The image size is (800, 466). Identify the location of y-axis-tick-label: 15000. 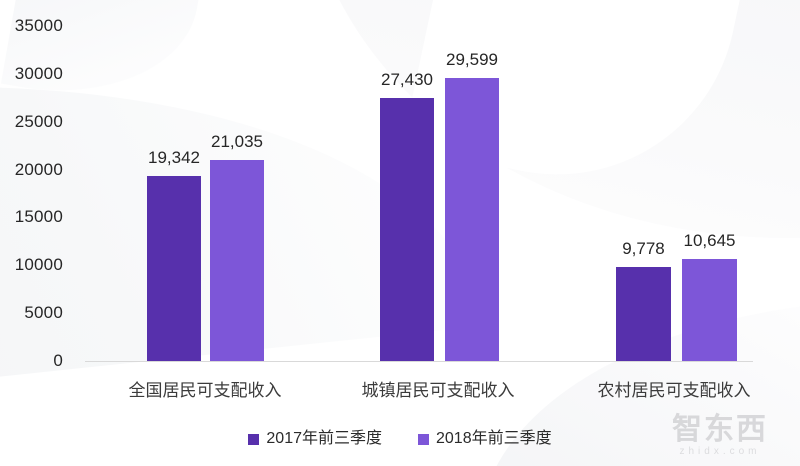
(38, 217).